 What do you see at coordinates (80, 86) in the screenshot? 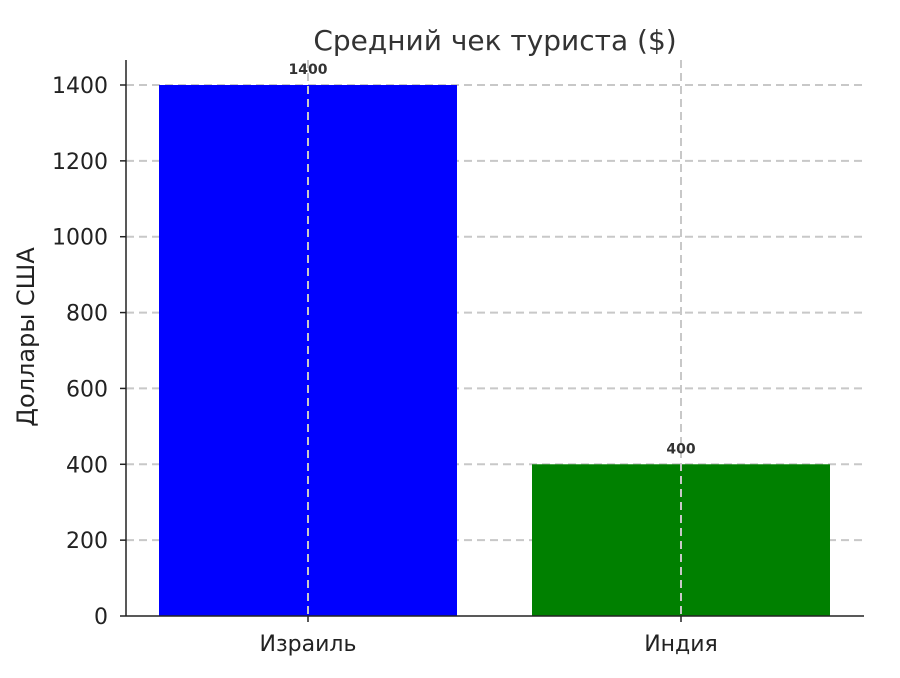
I see `y-tick-label: 1400` at bounding box center [80, 86].